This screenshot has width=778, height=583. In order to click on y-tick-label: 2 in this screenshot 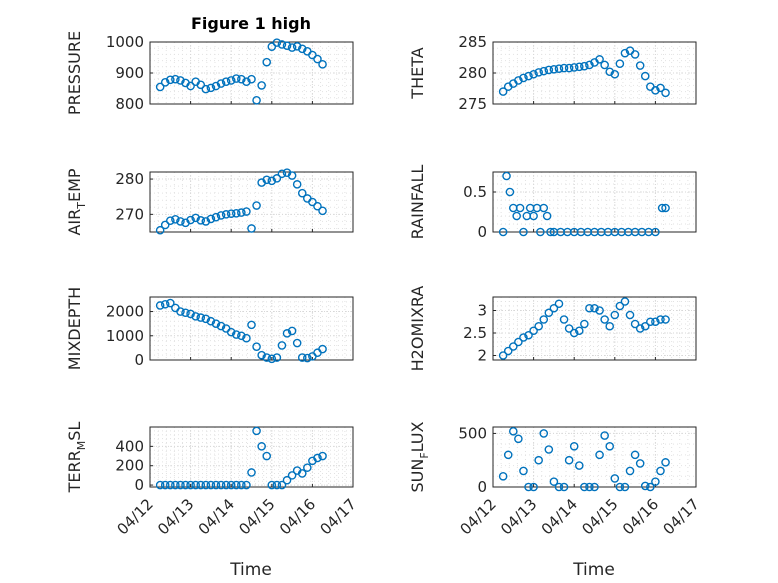, I will do `click(482, 356)`.